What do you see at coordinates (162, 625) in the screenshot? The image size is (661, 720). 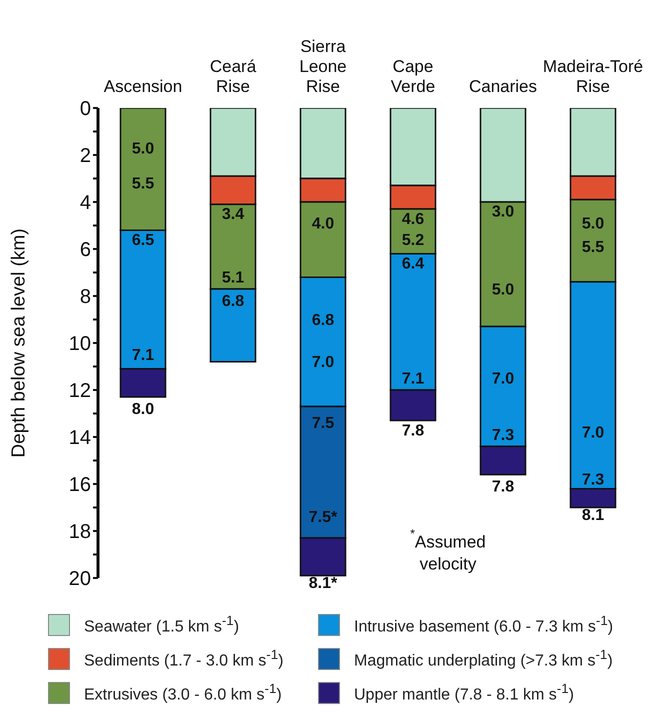 I see `legend-label: Seawater (1.5 km s$^{-1}$)` at bounding box center [162, 625].